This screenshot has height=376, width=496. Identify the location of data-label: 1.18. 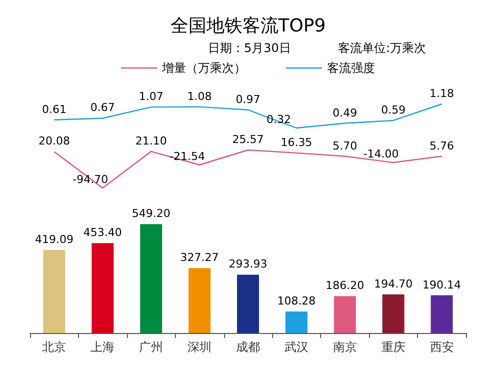
(442, 93).